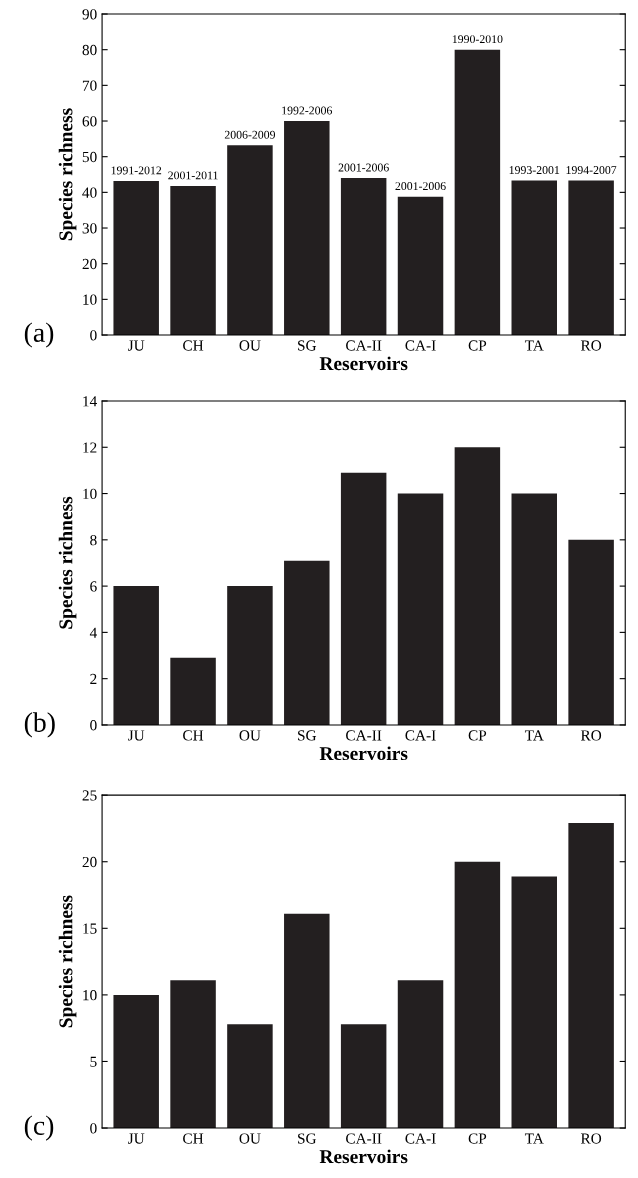 The height and width of the screenshot is (1178, 638). Describe the element at coordinates (90, 447) in the screenshot. I see `y-tick-label: 12` at that location.